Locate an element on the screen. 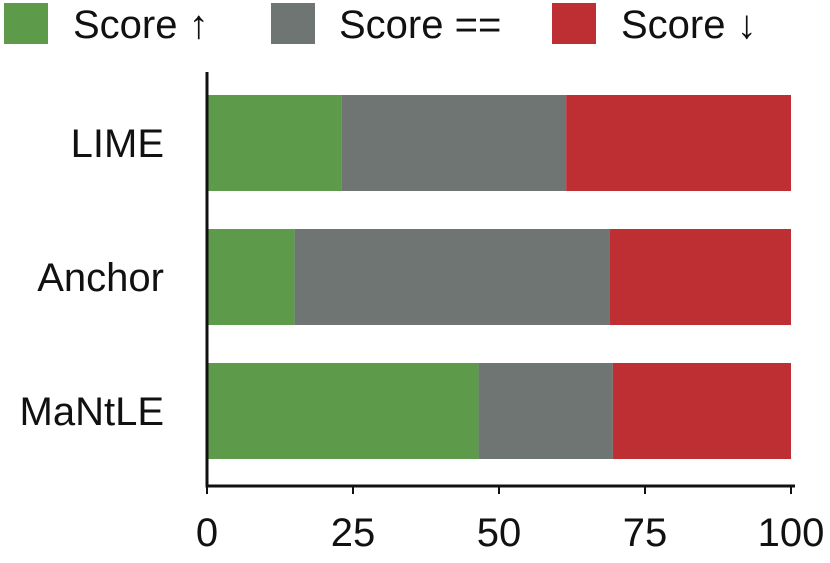 The width and height of the screenshot is (830, 563). legend: Score ↑ Score == Score ↓ is located at coordinates (380, 25).